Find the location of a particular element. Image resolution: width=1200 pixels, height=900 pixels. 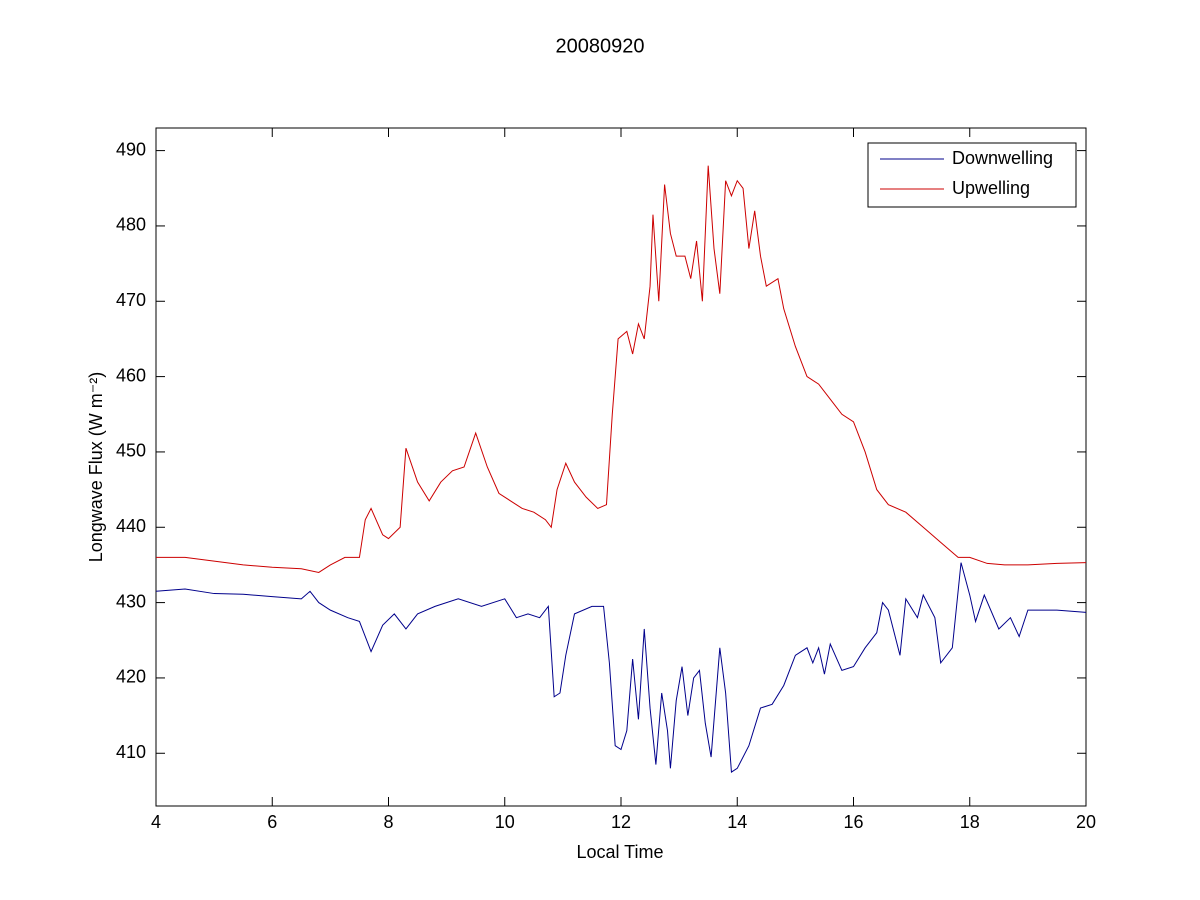

x-tick-label: 6 is located at coordinates (272, 822).